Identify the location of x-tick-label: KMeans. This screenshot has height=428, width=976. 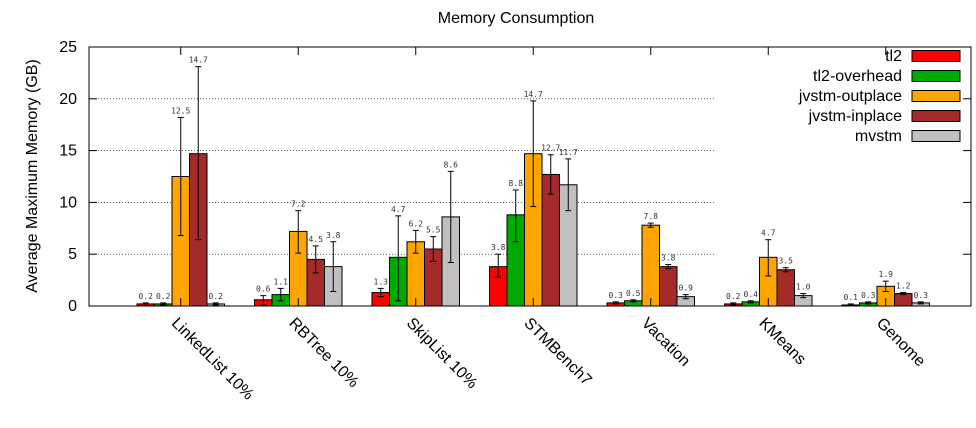
(782, 342).